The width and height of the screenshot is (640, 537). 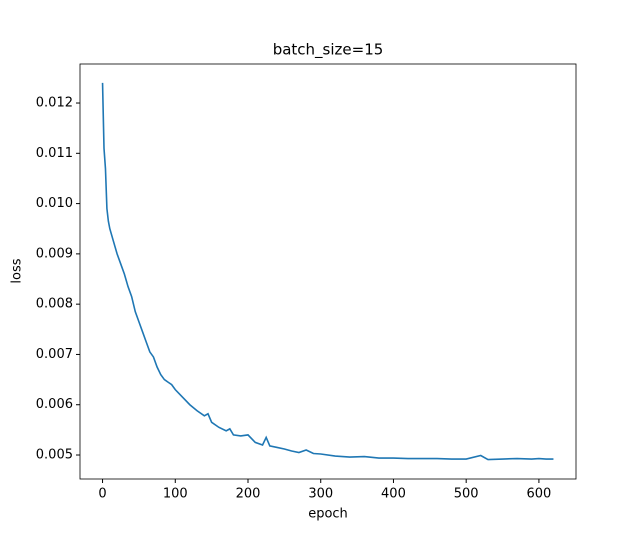 What do you see at coordinates (328, 50) in the screenshot?
I see `chart-title: batch_size=15` at bounding box center [328, 50].